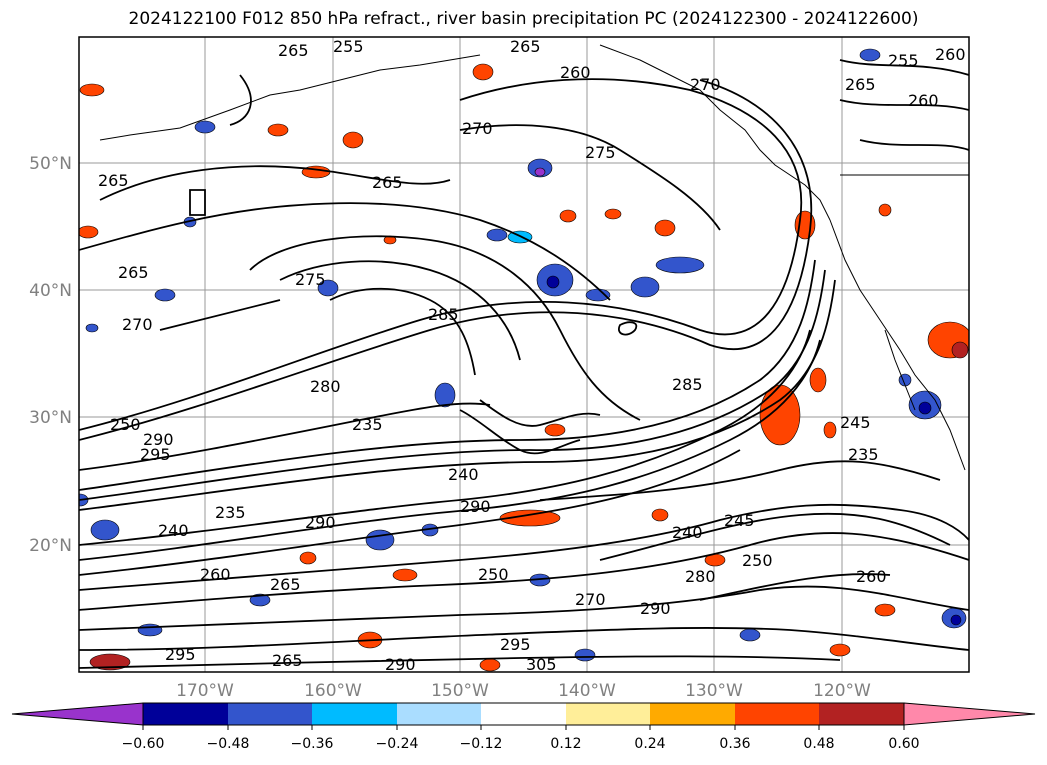 The image size is (1047, 765). What do you see at coordinates (312, 744) in the screenshot?
I see `colorbar-tick-label: −0.36` at bounding box center [312, 744].